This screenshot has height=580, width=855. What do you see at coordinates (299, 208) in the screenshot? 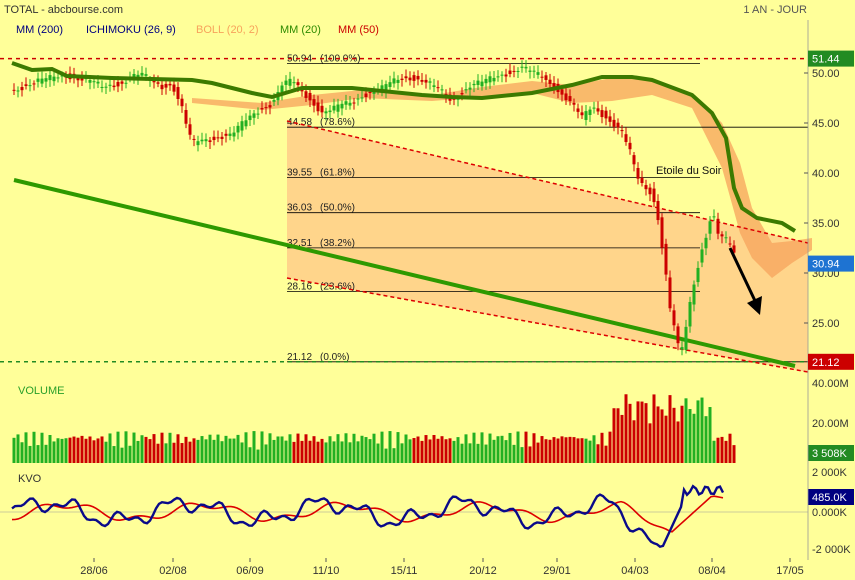
I see `fibonacci-level-value: 36.03` at bounding box center [299, 208].